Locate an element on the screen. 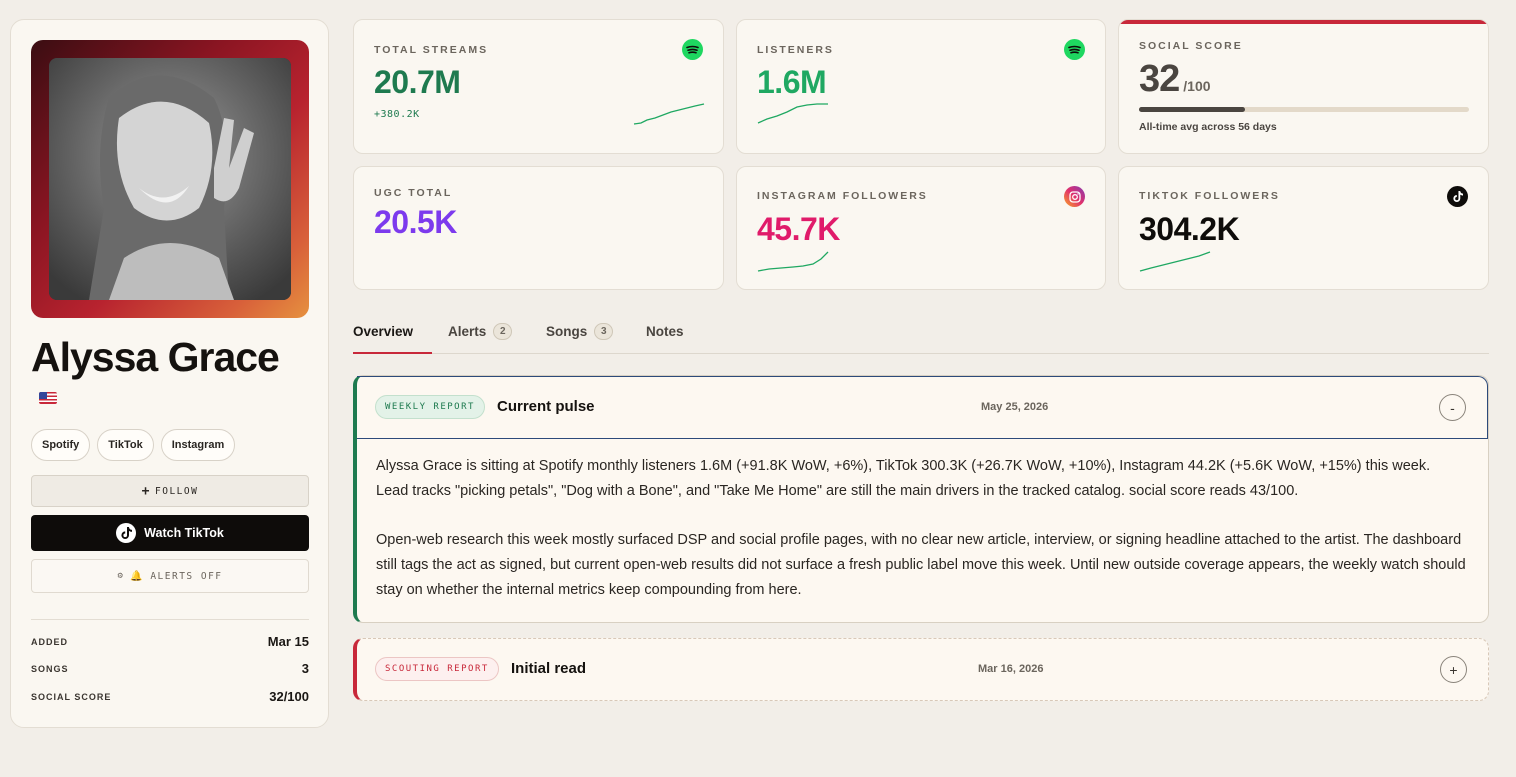  plus-icon: + is located at coordinates (146, 491).